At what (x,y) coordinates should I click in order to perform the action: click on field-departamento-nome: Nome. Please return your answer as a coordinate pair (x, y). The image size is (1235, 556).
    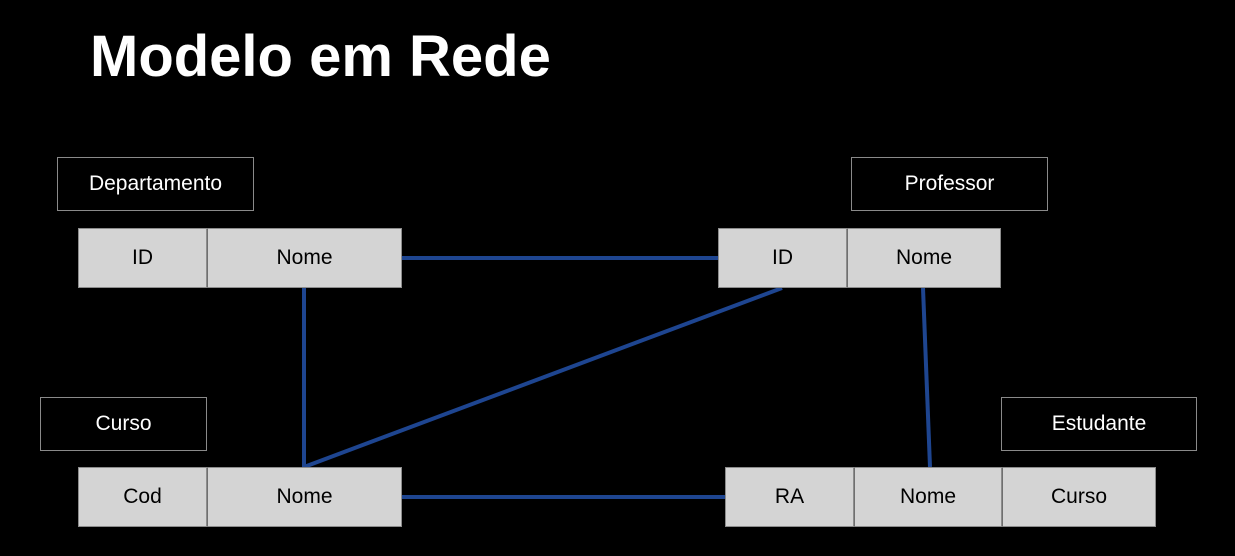
    Looking at the image, I should click on (304, 258).